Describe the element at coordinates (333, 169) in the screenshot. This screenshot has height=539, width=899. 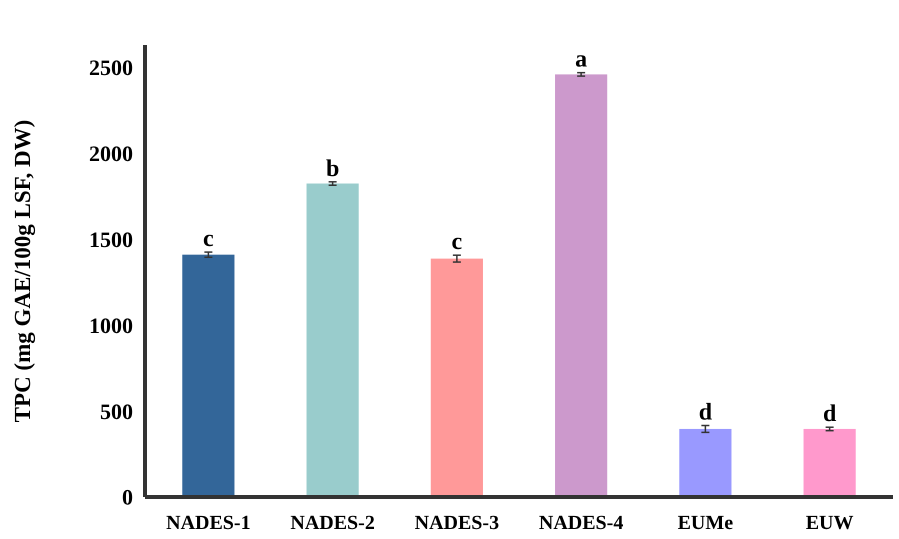
I see `annotation: b` at that location.